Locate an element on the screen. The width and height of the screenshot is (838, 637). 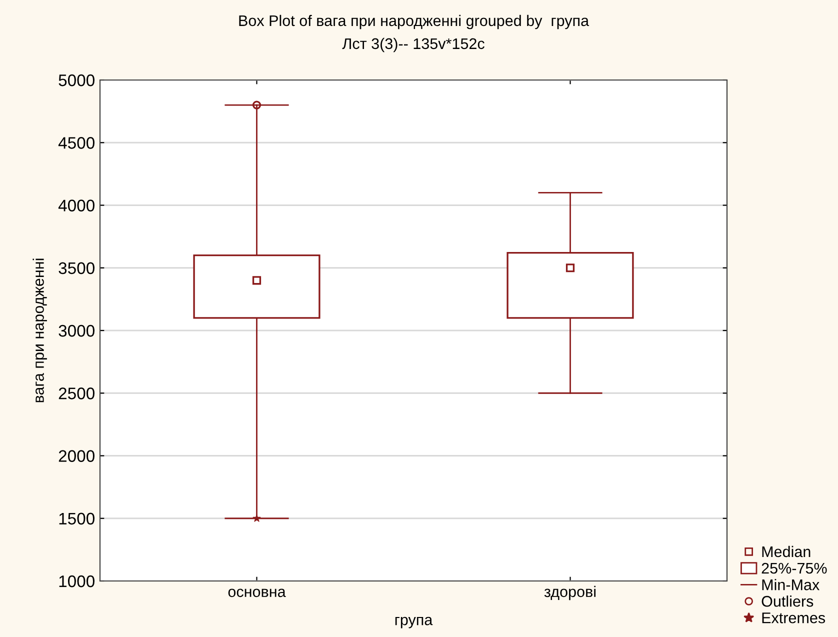
x-tick-label: здорові is located at coordinates (570, 593).